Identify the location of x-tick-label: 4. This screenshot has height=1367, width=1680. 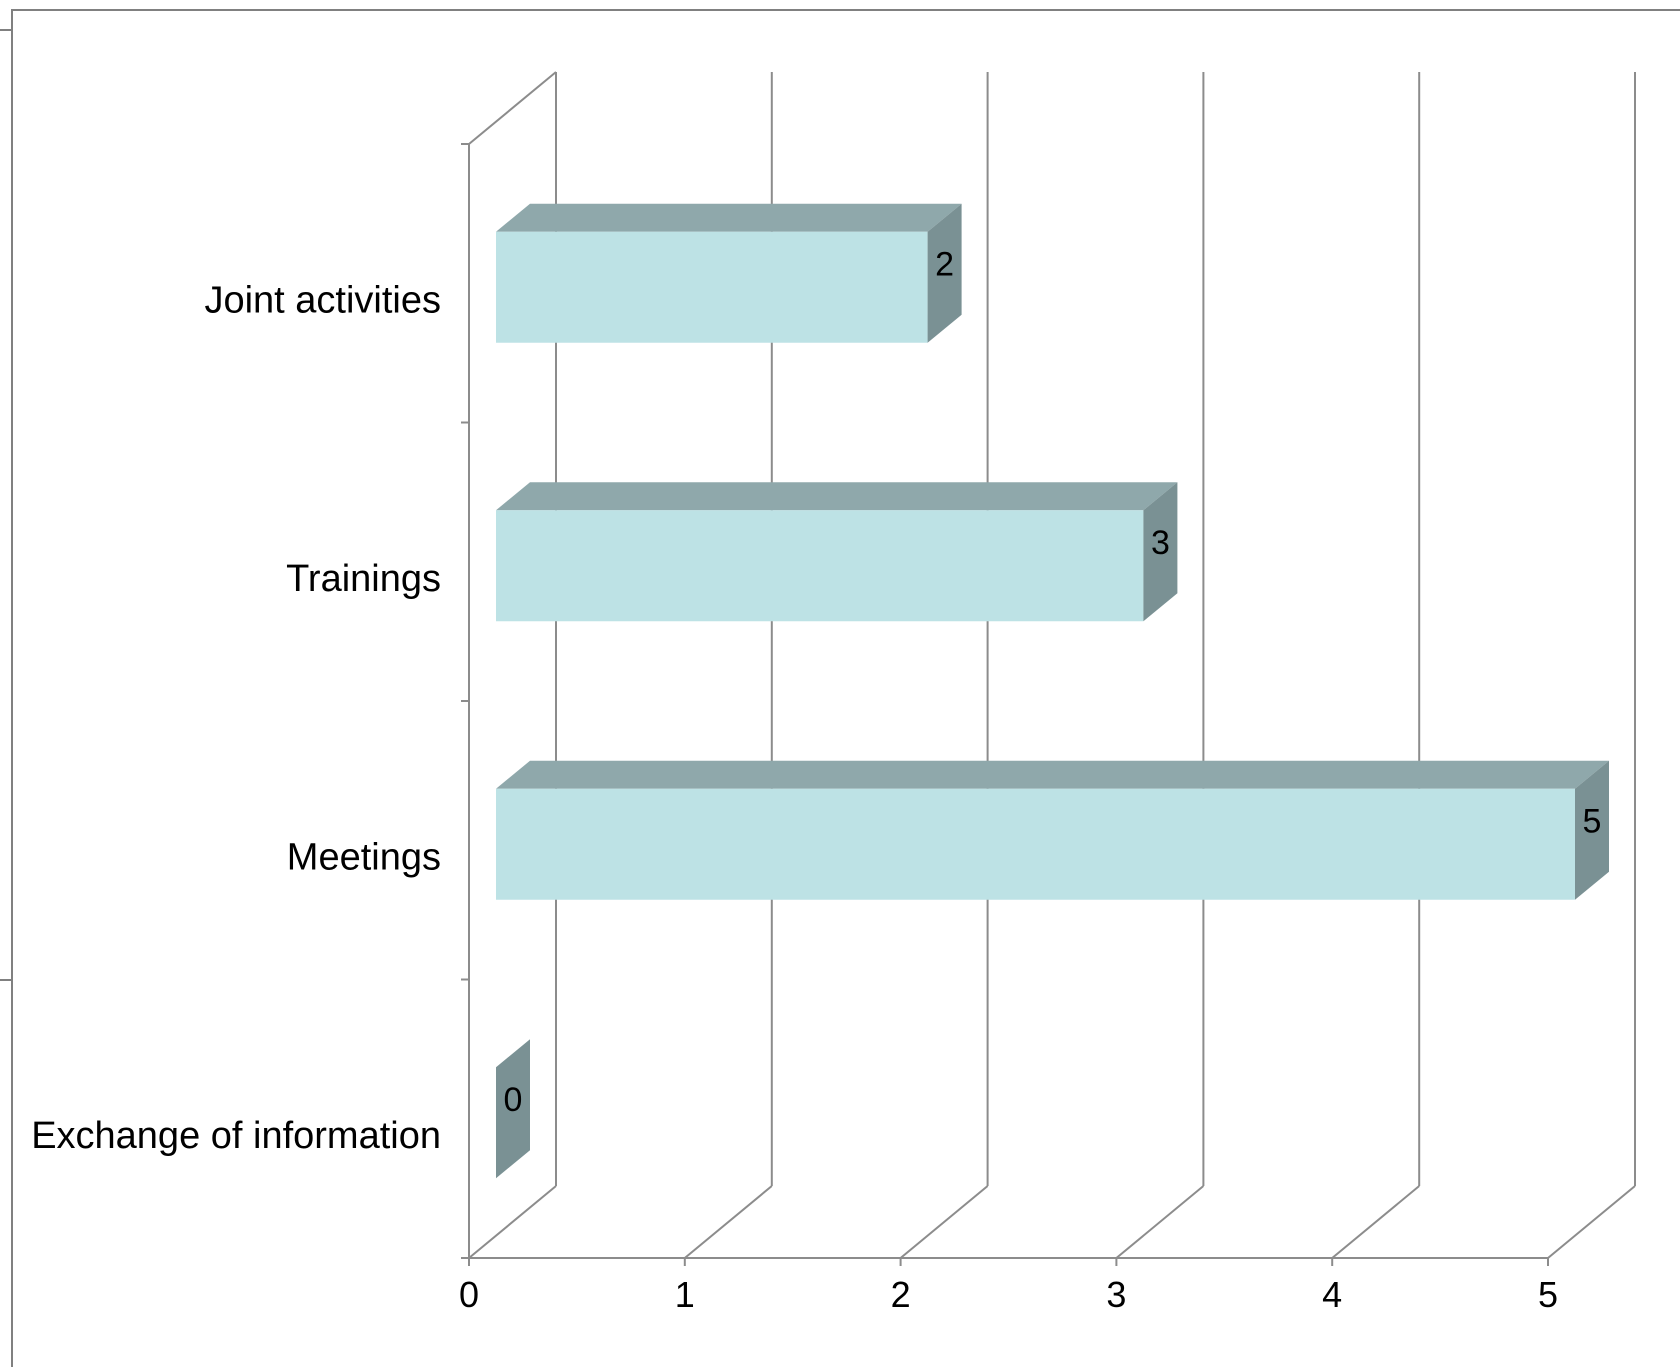
(1332, 1294).